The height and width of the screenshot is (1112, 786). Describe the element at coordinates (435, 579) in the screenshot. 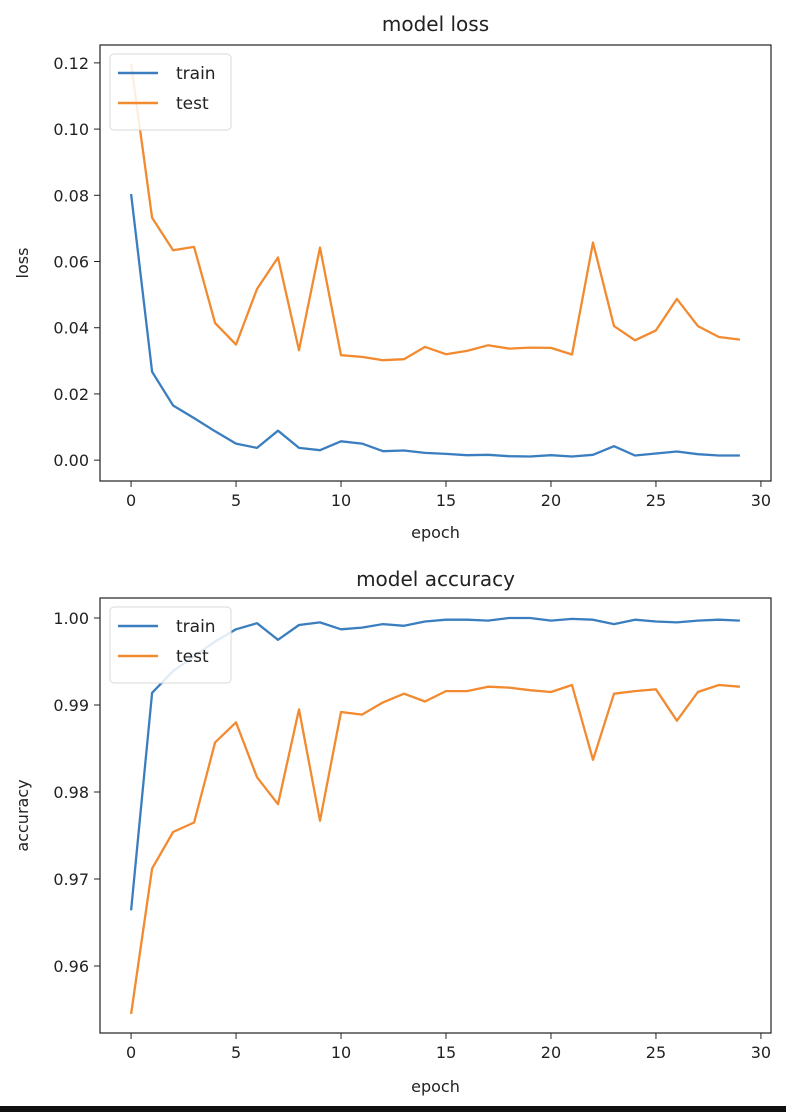

I see `chart-title: model accuracy` at that location.